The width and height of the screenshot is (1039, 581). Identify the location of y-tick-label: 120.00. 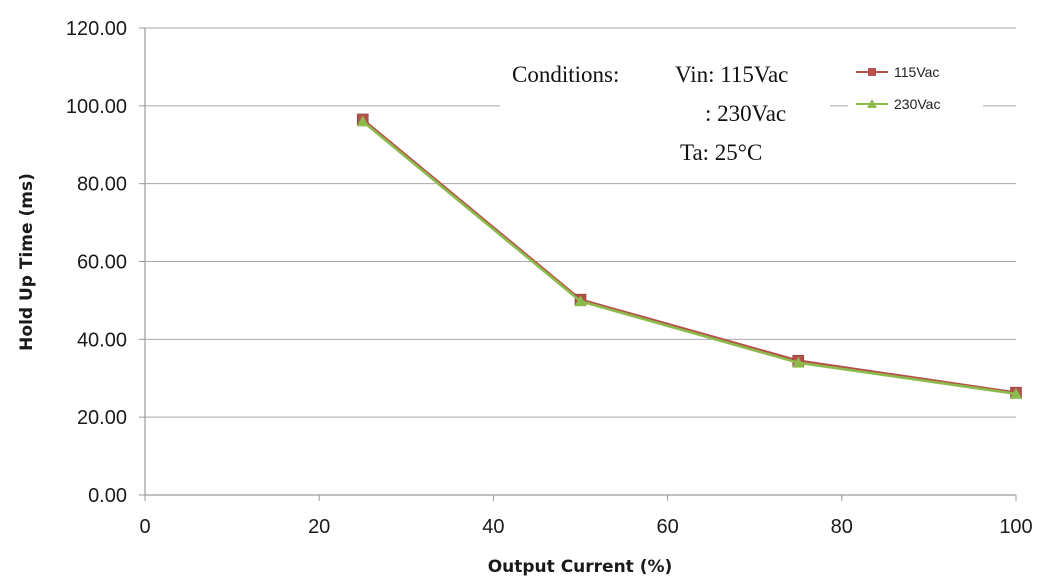
(96, 29).